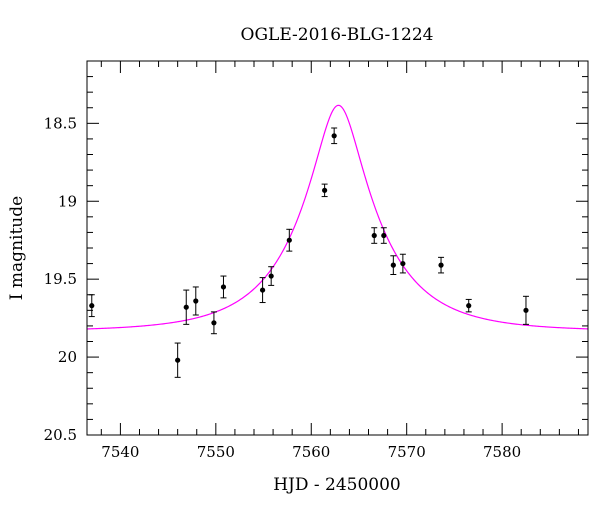 The width and height of the screenshot is (600, 512). What do you see at coordinates (60, 435) in the screenshot?
I see `y-tick-label: 20.5` at bounding box center [60, 435].